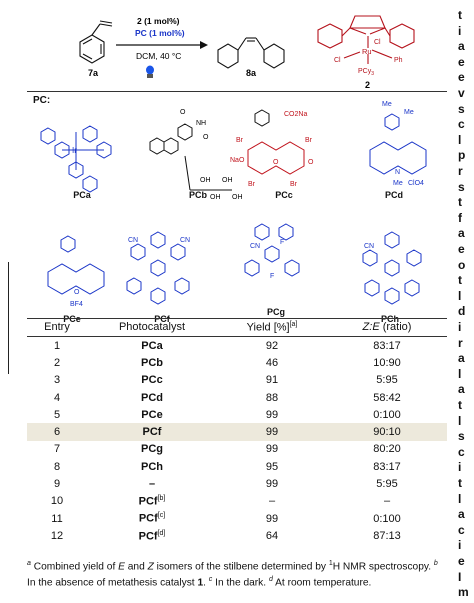 Image resolution: width=474 pixels, height=603 pixels. I want to click on svg-text: NaO, so click(237, 160).